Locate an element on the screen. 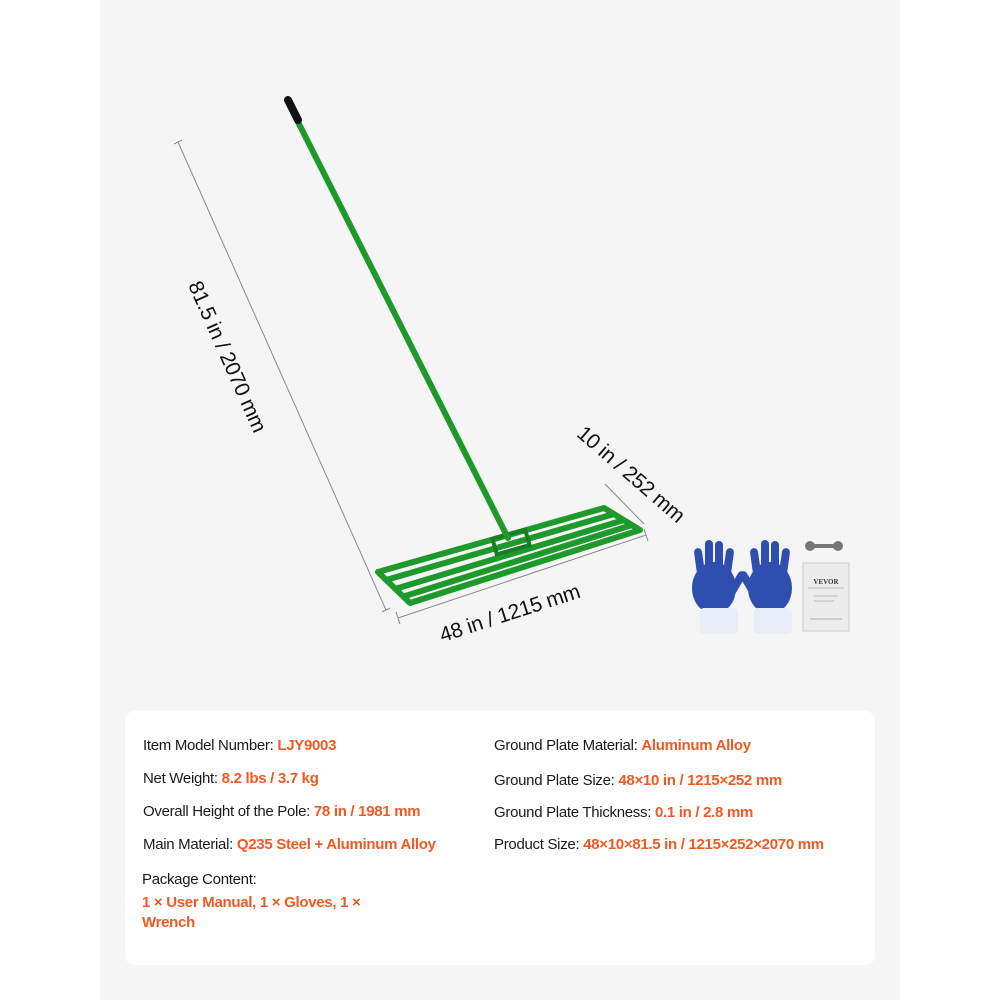 This screenshot has width=1000, height=1000. spec-item-model: Item Model Number: LJY9003 is located at coordinates (240, 745).